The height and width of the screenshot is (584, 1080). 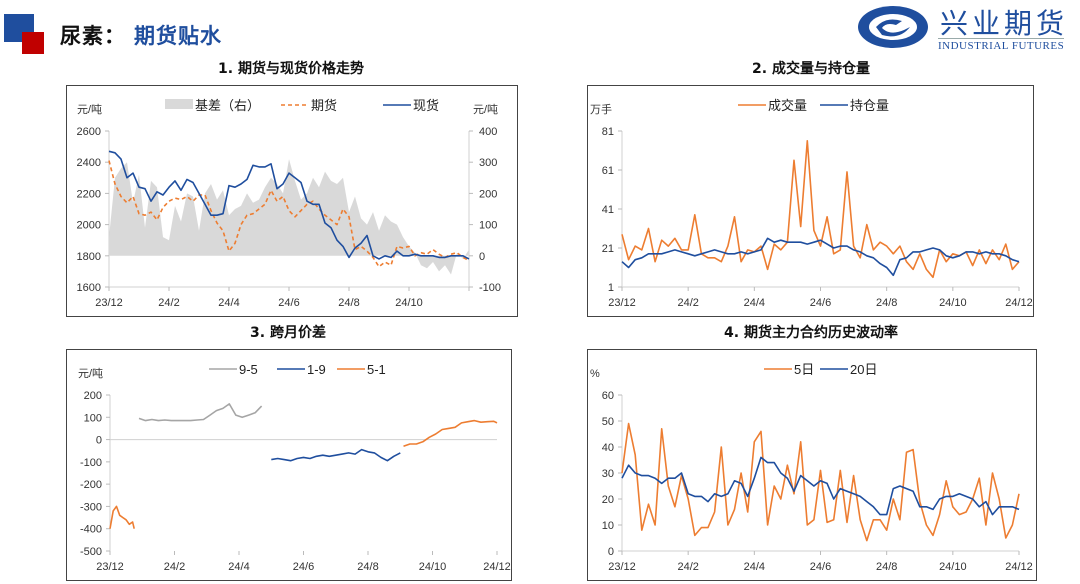 I want to click on y-tick-label: -500, so click(x=91, y=552).